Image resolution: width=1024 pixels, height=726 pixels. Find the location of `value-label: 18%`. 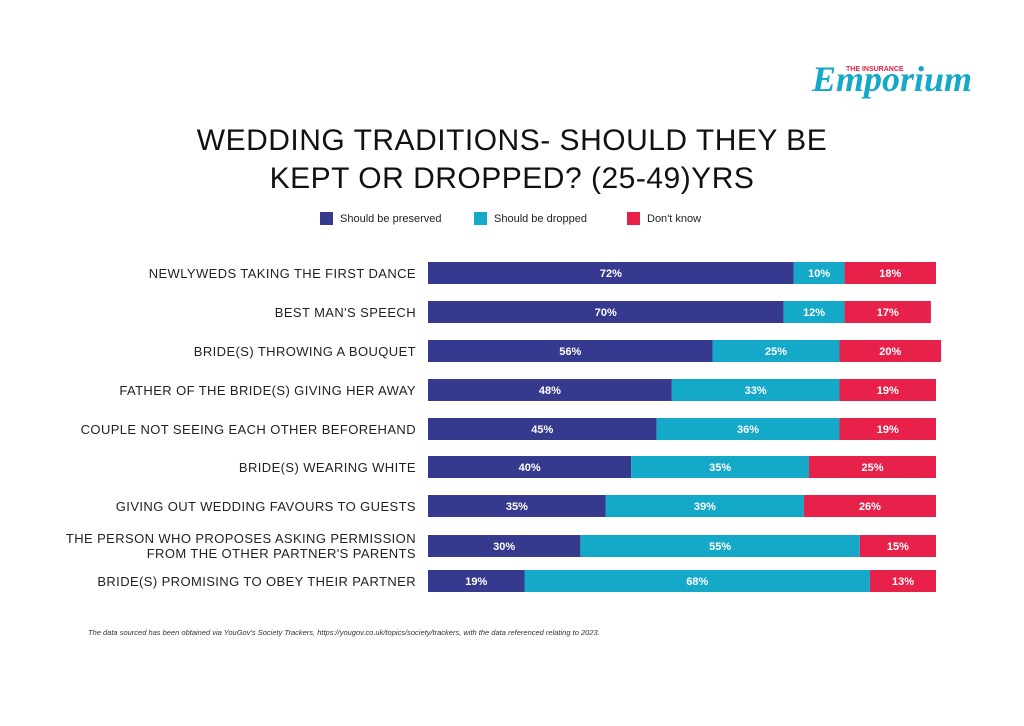

value-label: 18% is located at coordinates (890, 274).